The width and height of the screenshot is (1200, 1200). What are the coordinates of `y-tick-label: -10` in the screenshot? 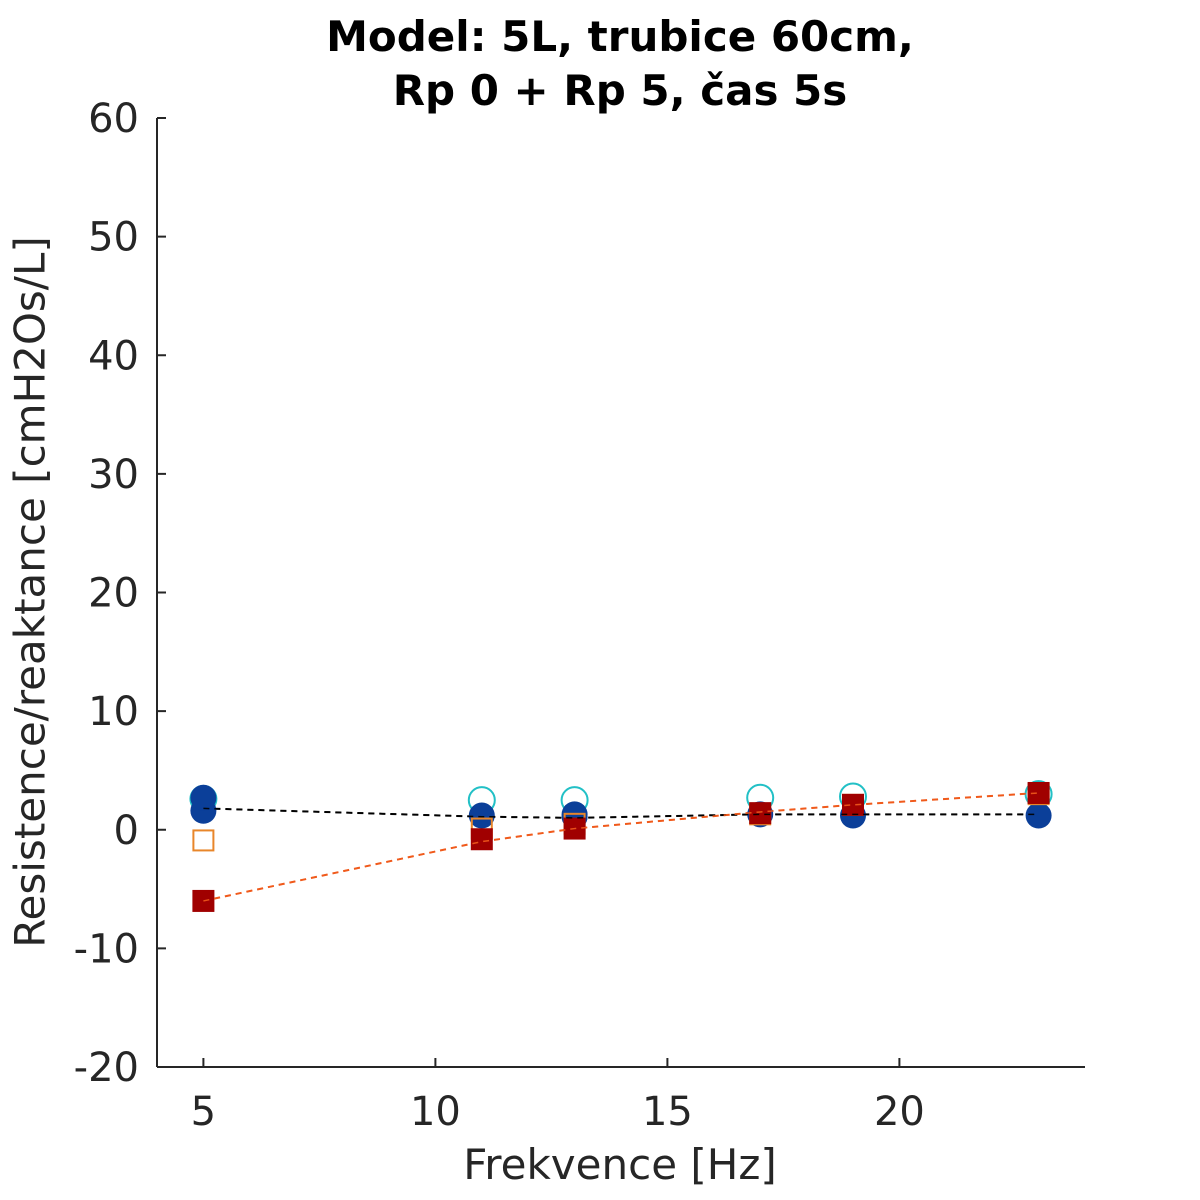 It's located at (106, 949).